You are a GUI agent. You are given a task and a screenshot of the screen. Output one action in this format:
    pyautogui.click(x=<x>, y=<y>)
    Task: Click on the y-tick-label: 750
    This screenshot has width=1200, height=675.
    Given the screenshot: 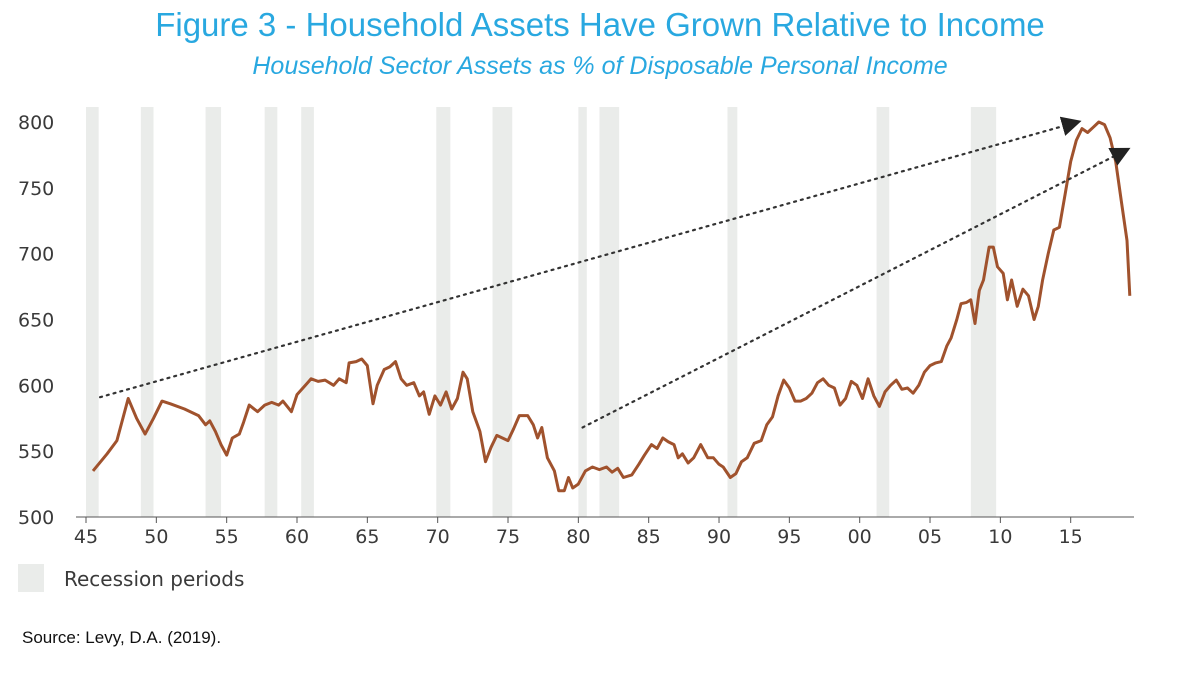 What is the action you would take?
    pyautogui.click(x=36, y=189)
    